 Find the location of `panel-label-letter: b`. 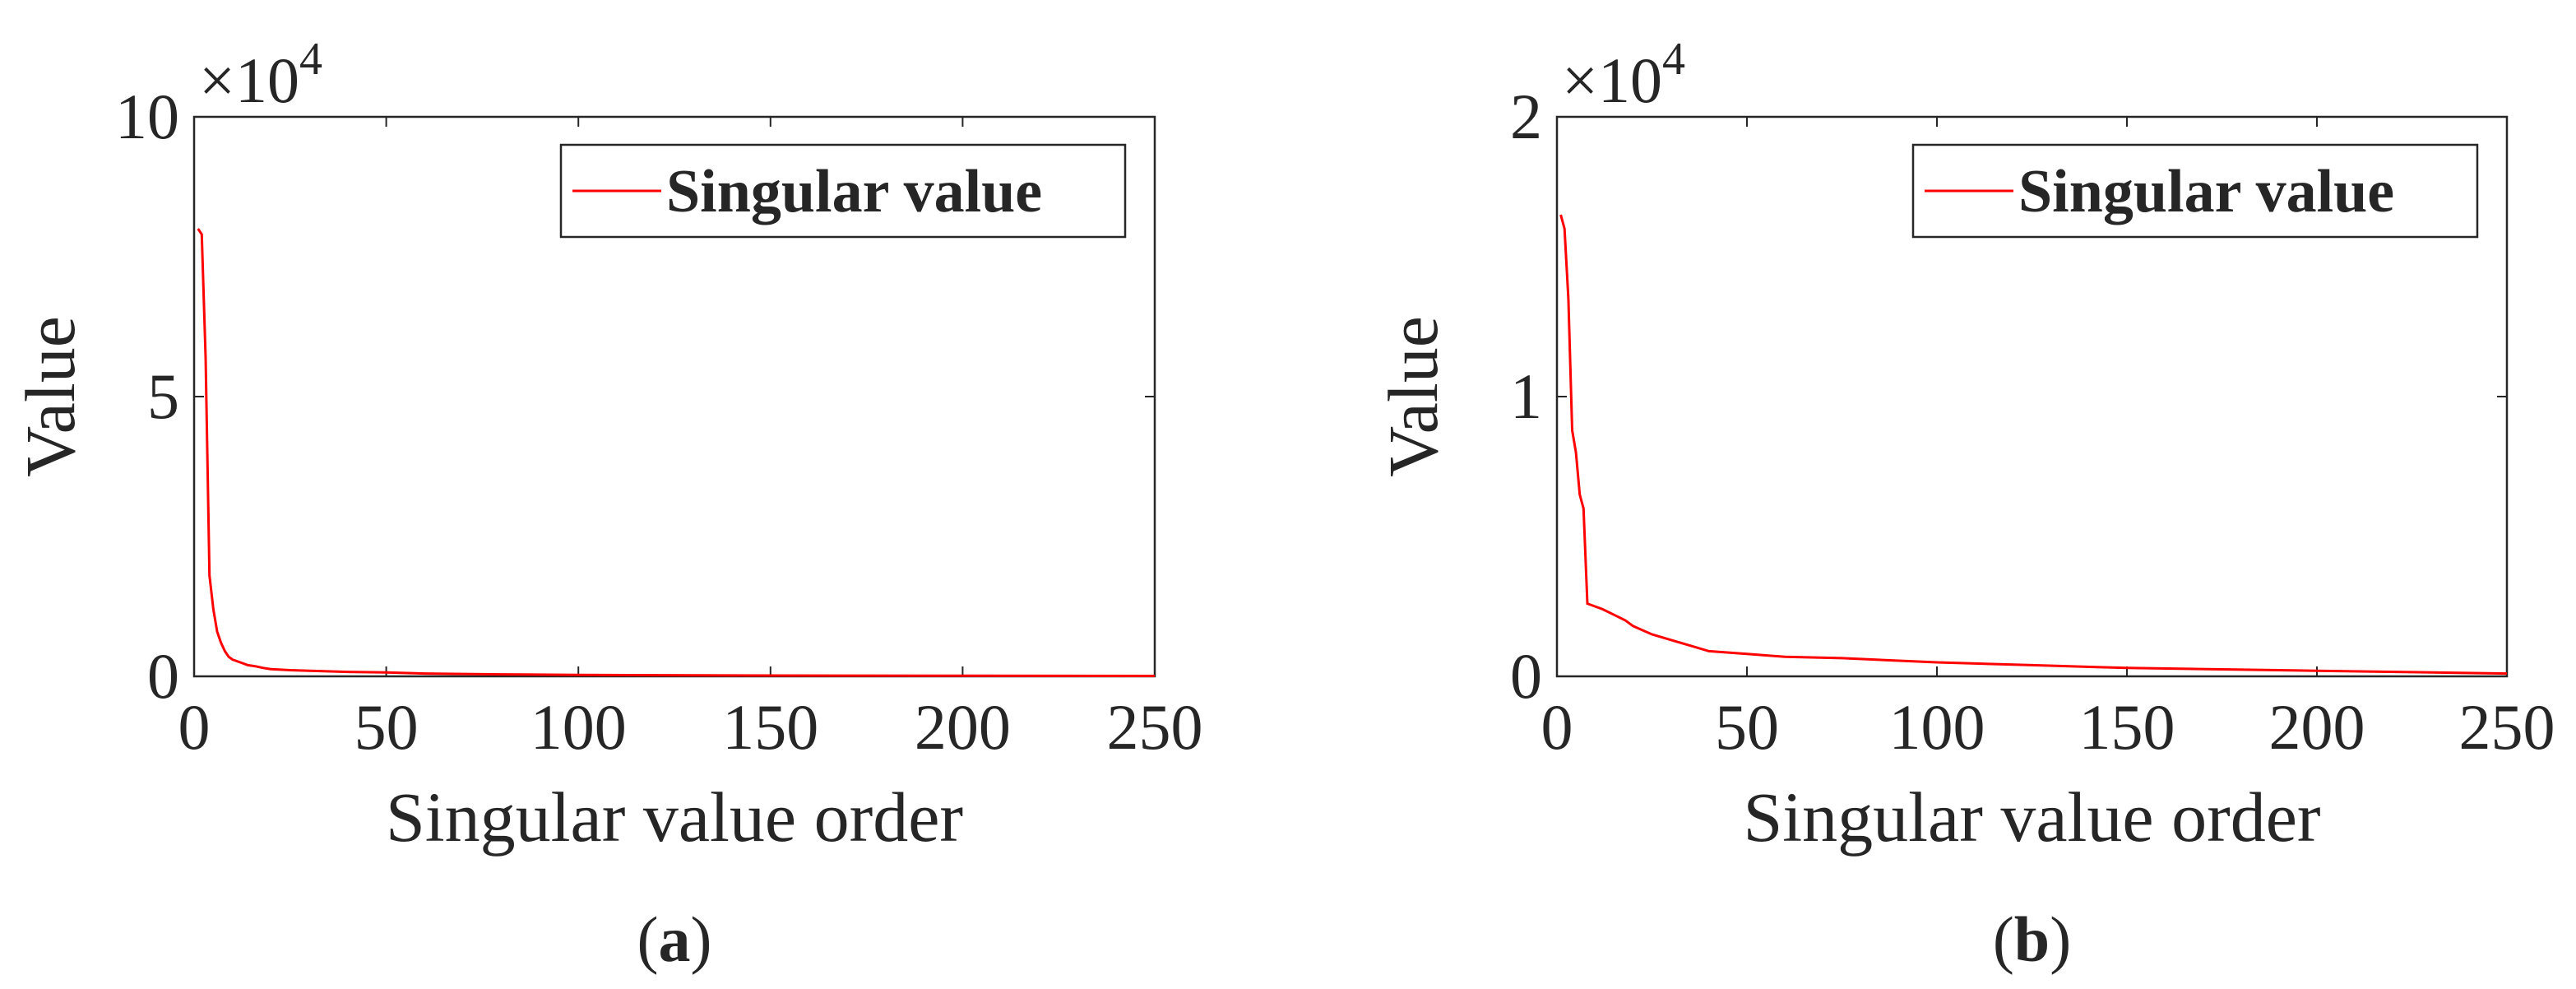

panel-label-letter: b is located at coordinates (2032, 939).